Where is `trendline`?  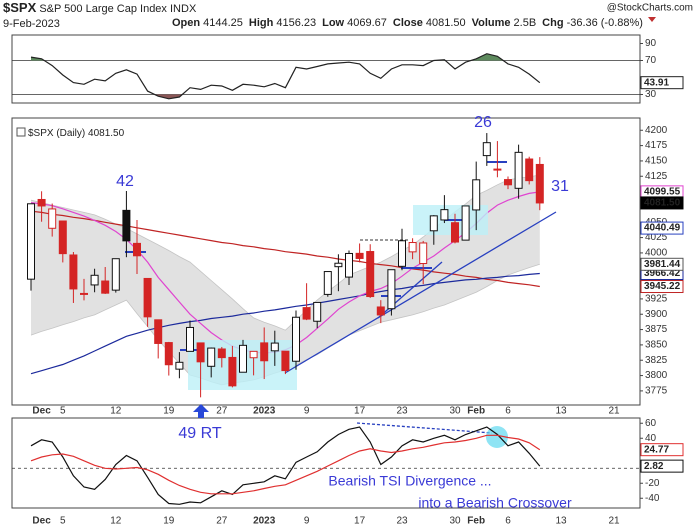 trendline is located at coordinates (420, 292).